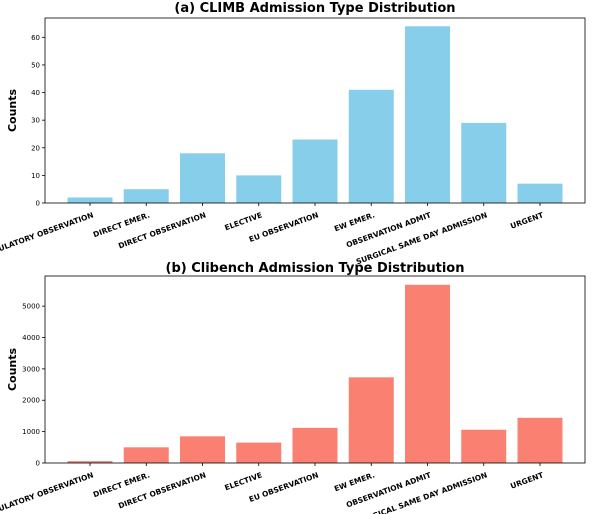  What do you see at coordinates (31, 338) in the screenshot?
I see `y-tick-label: 4000` at bounding box center [31, 338].